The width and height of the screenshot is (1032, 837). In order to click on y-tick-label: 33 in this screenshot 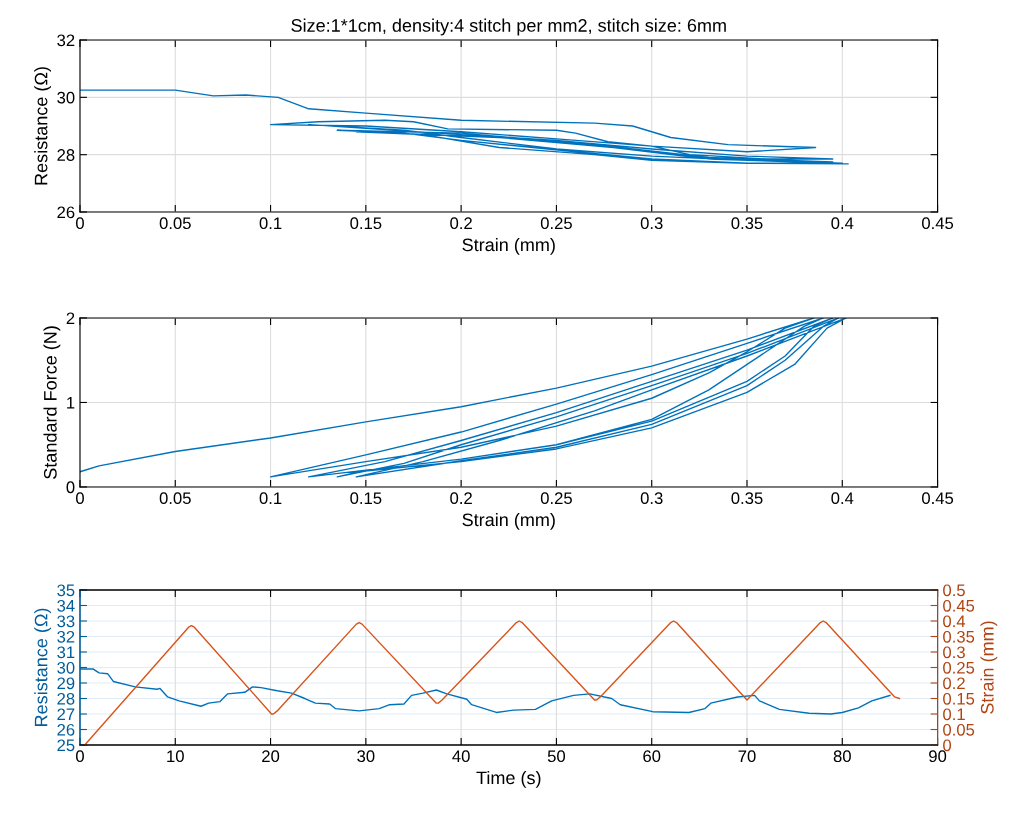, I will do `click(66, 621)`.